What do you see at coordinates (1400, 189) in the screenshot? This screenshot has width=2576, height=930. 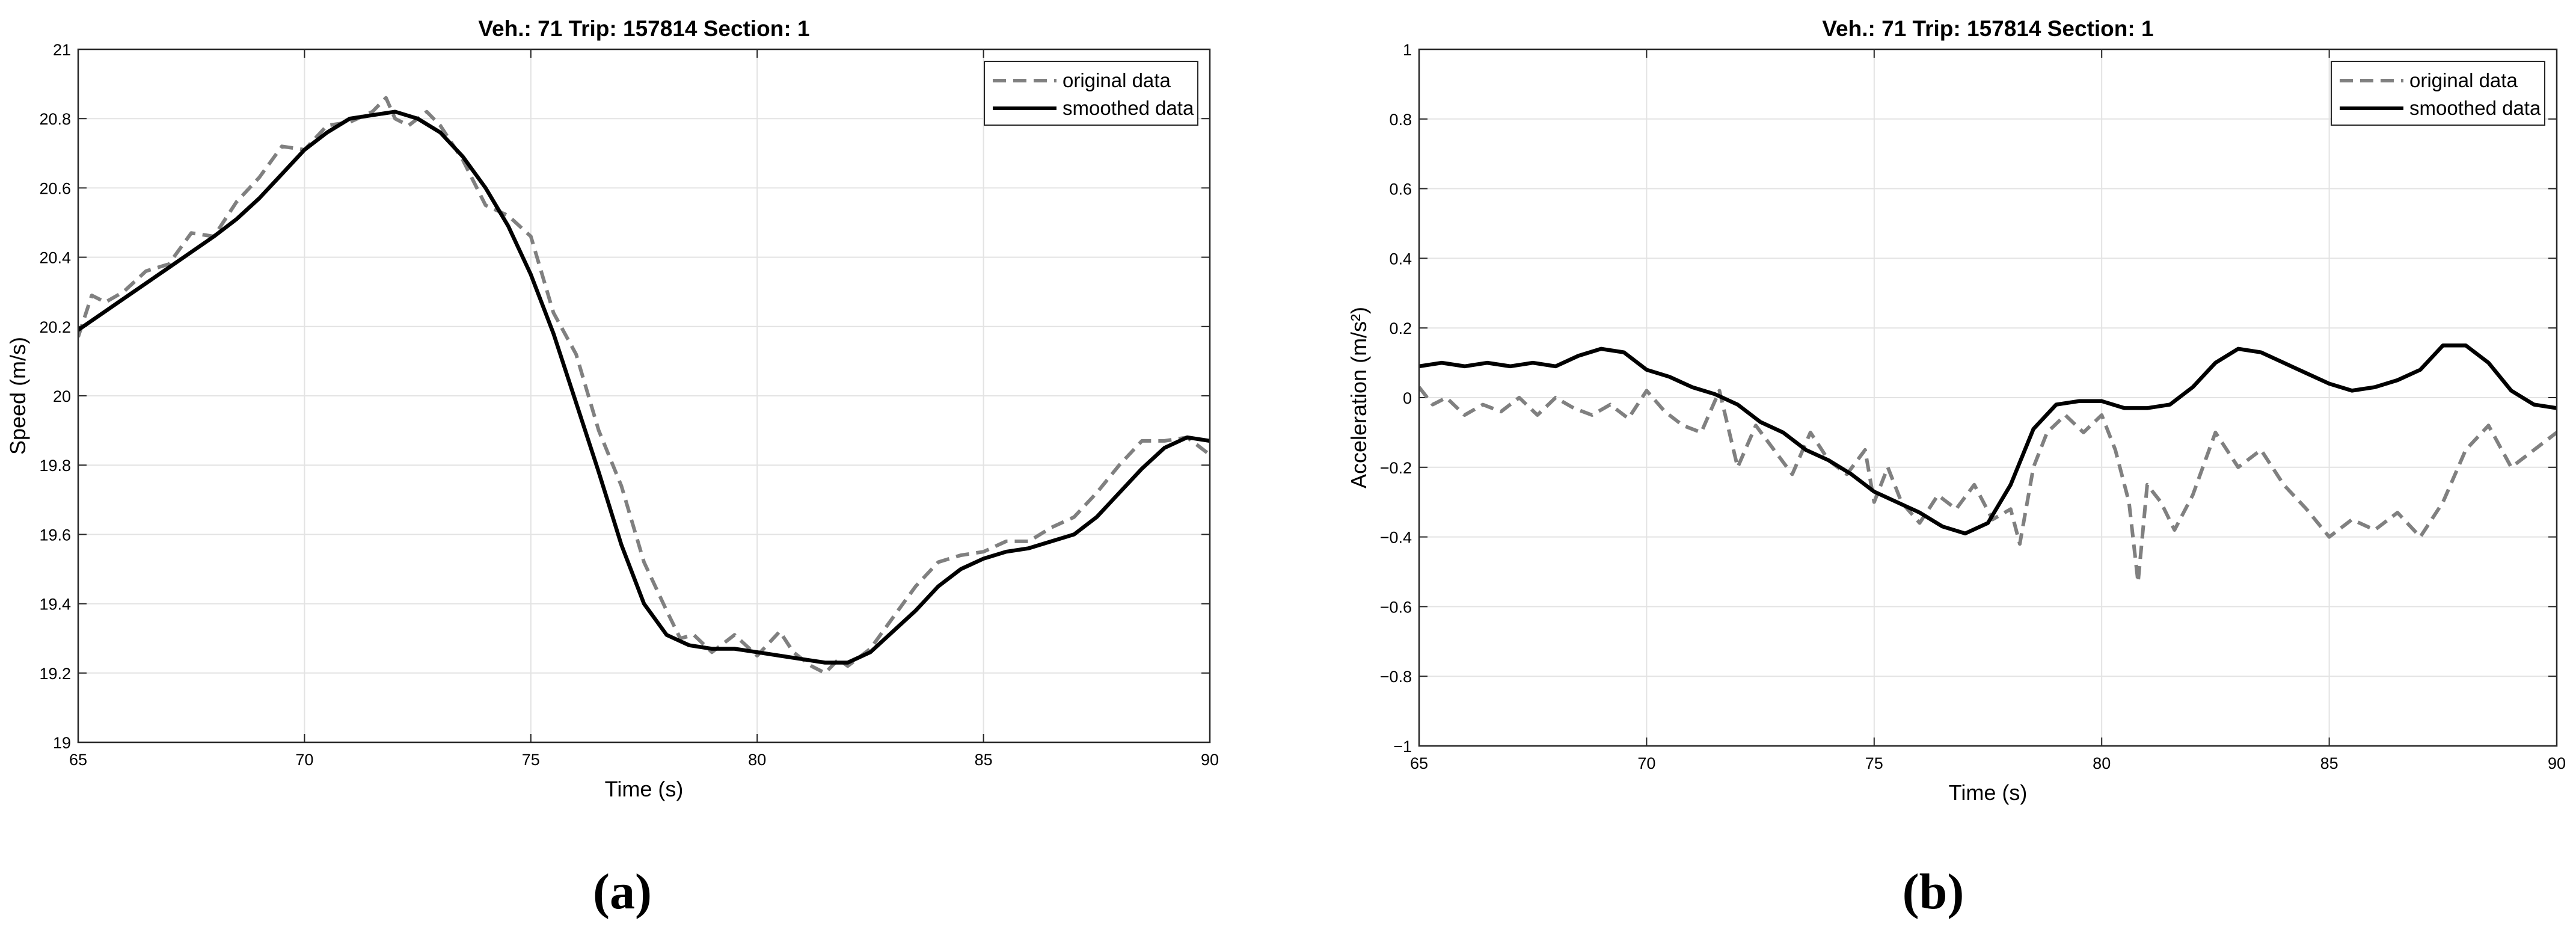 I see `y-tick-label: 0.6` at bounding box center [1400, 189].